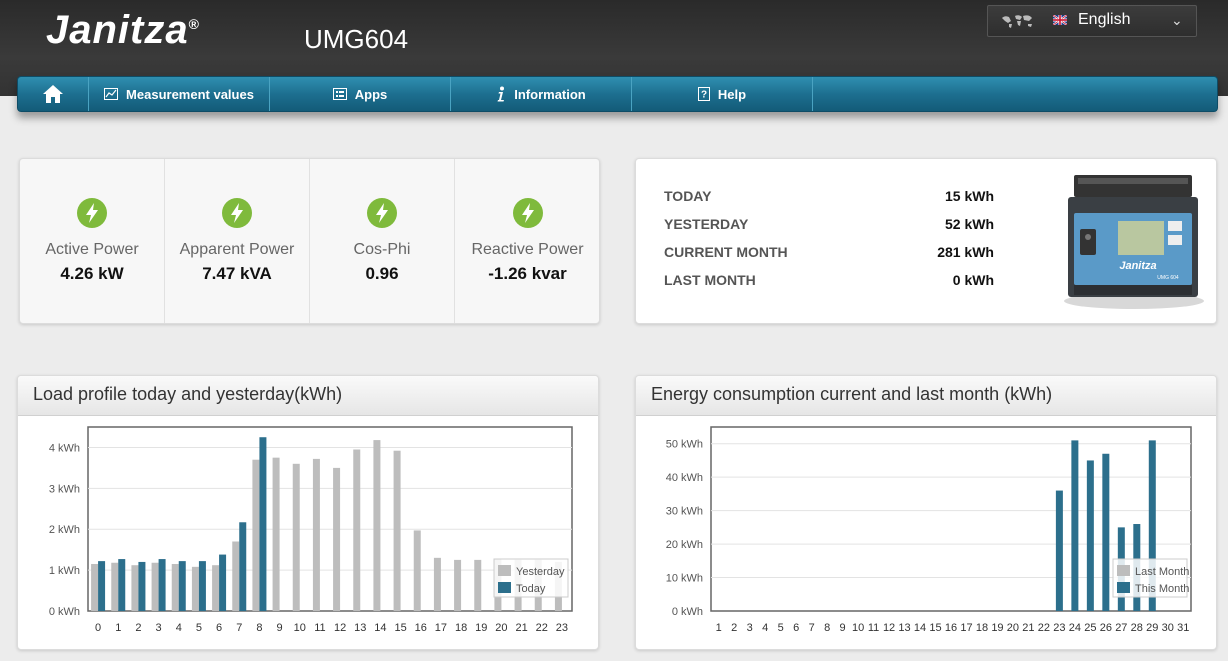 The image size is (1228, 661). I want to click on nav-apps: Apps, so click(360, 94).